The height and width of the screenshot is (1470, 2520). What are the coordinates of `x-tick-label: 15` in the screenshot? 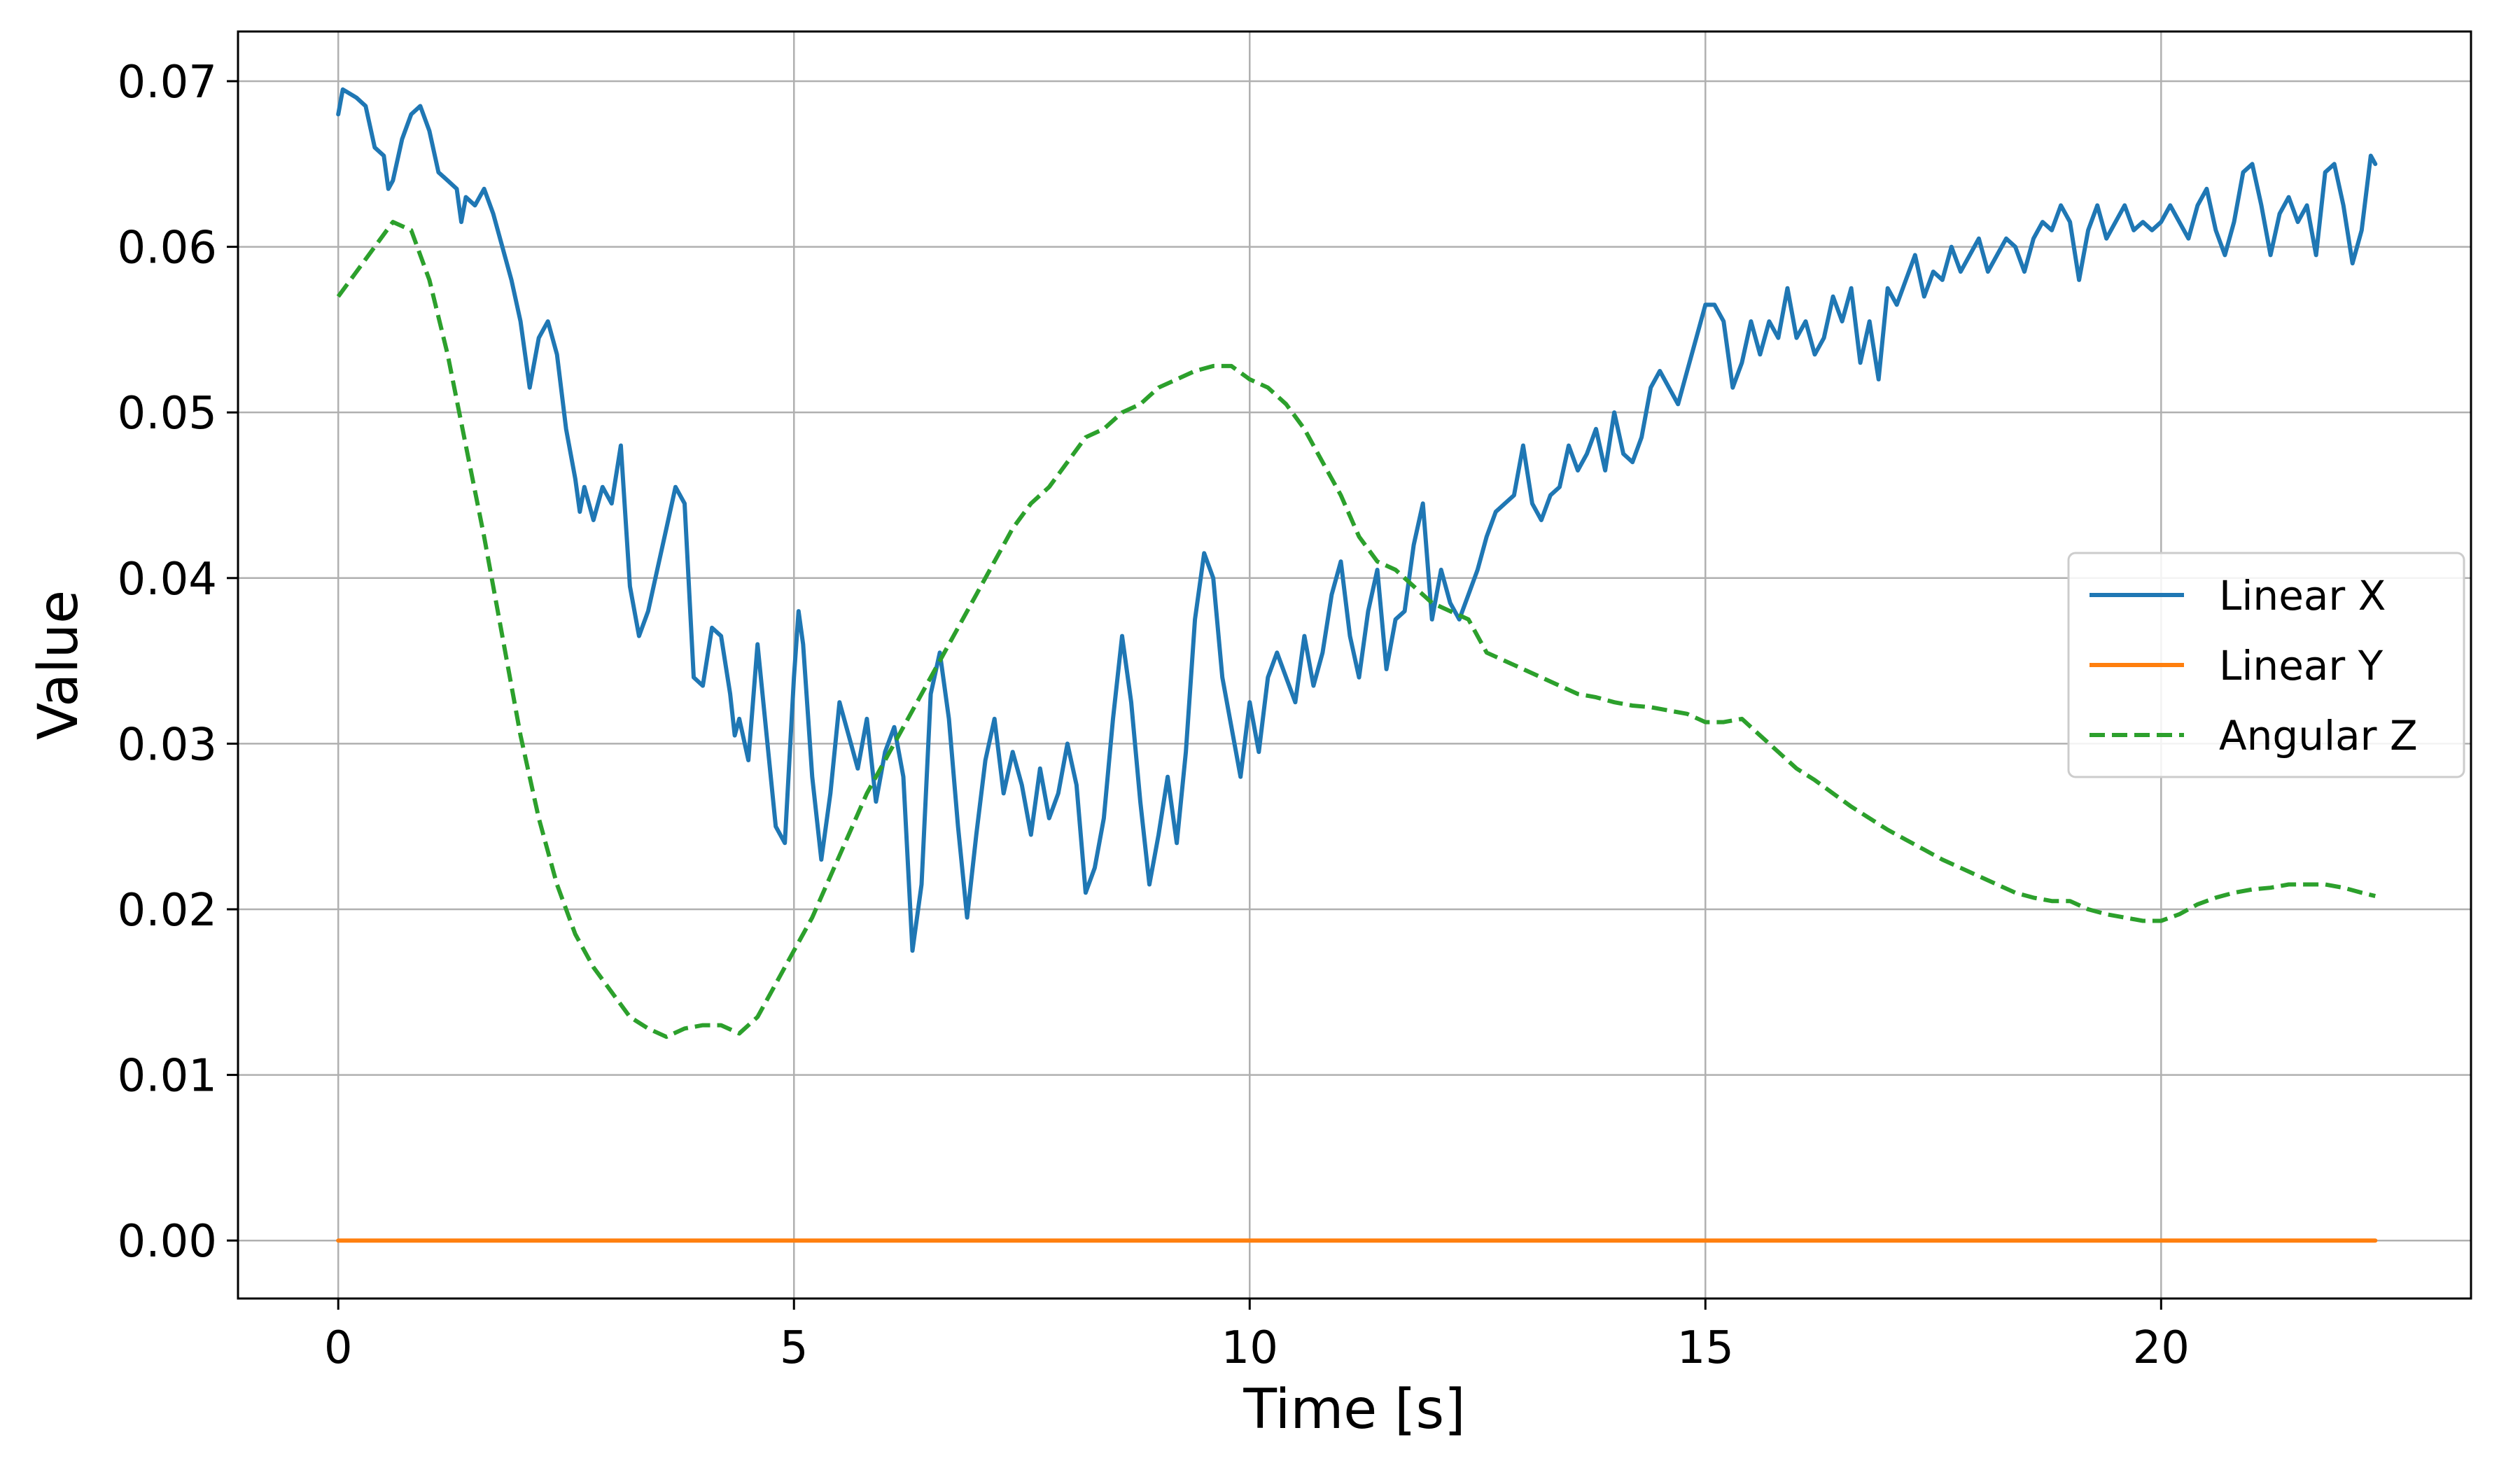 It's located at (1705, 1348).